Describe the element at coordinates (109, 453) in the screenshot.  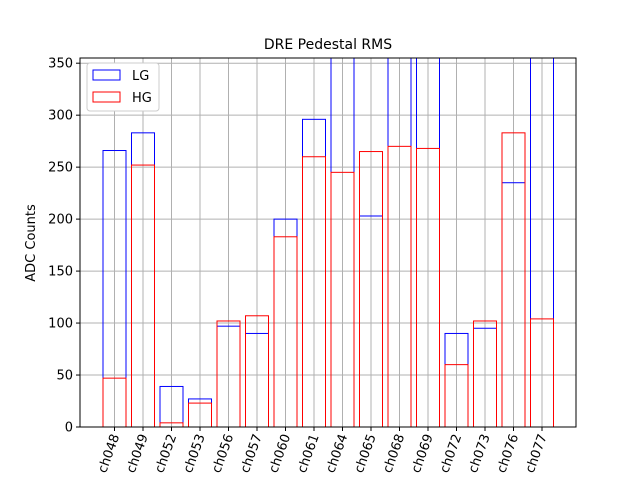
I see `x-tick-label: ch048` at that location.